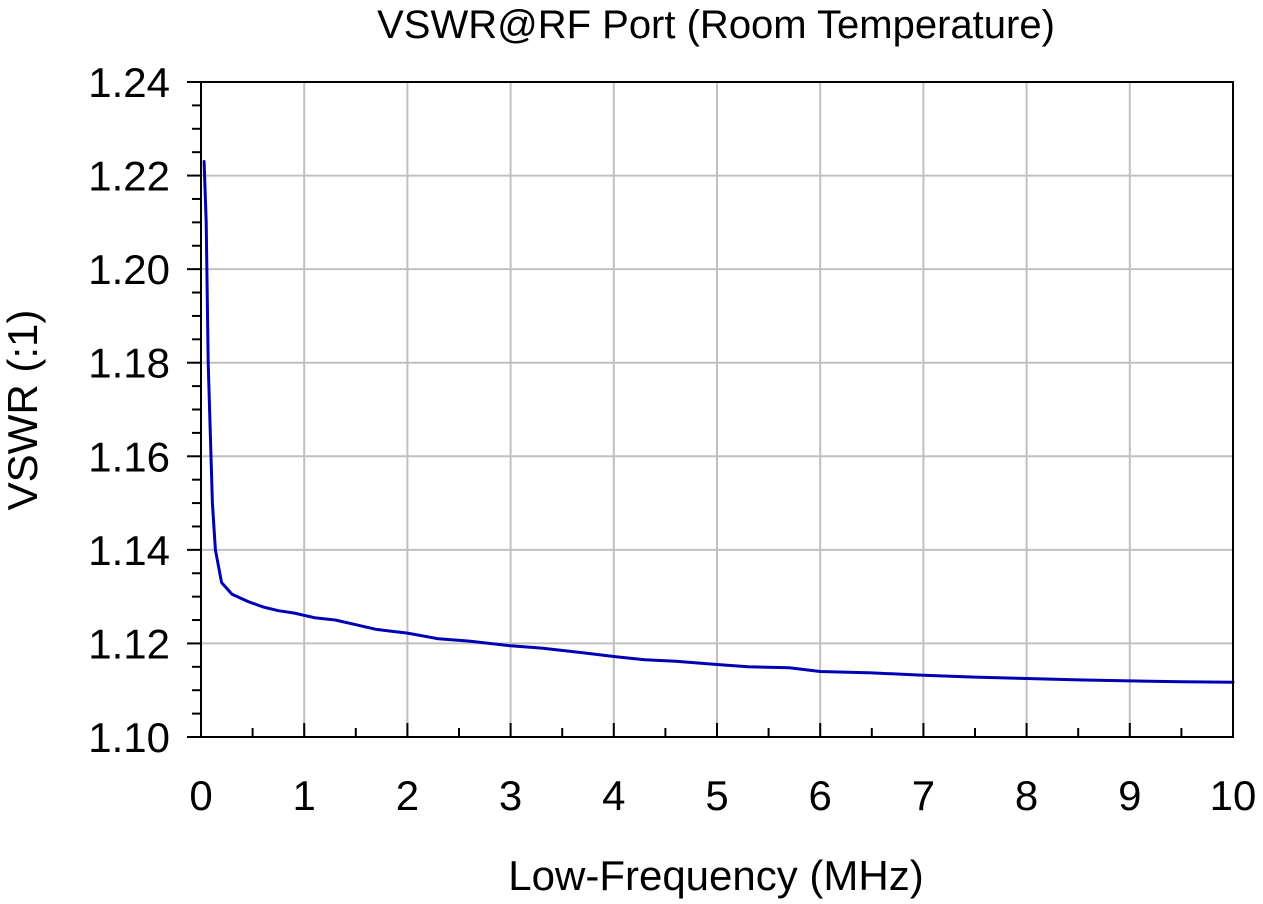  I want to click on y-tick-label: 1.24, so click(129, 82).